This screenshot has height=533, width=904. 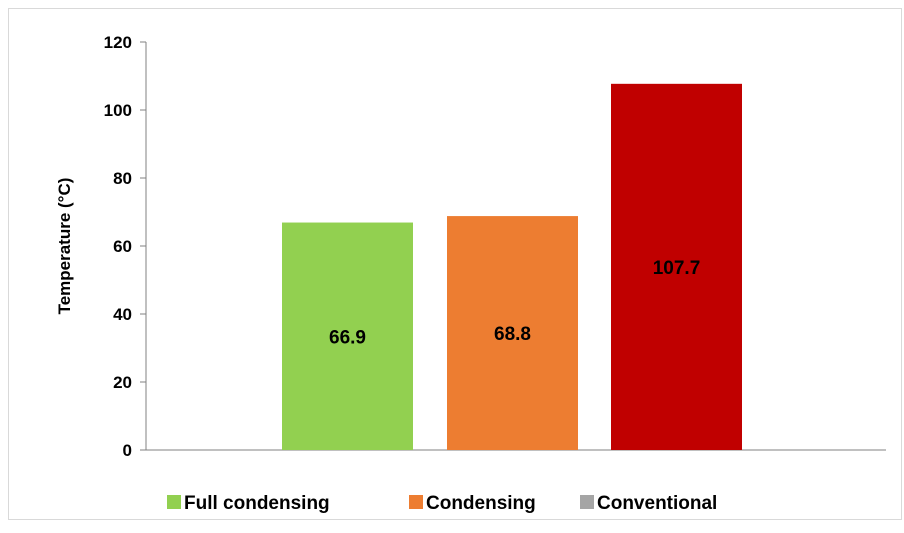 What do you see at coordinates (657, 503) in the screenshot?
I see `legend-label: Conventional` at bounding box center [657, 503].